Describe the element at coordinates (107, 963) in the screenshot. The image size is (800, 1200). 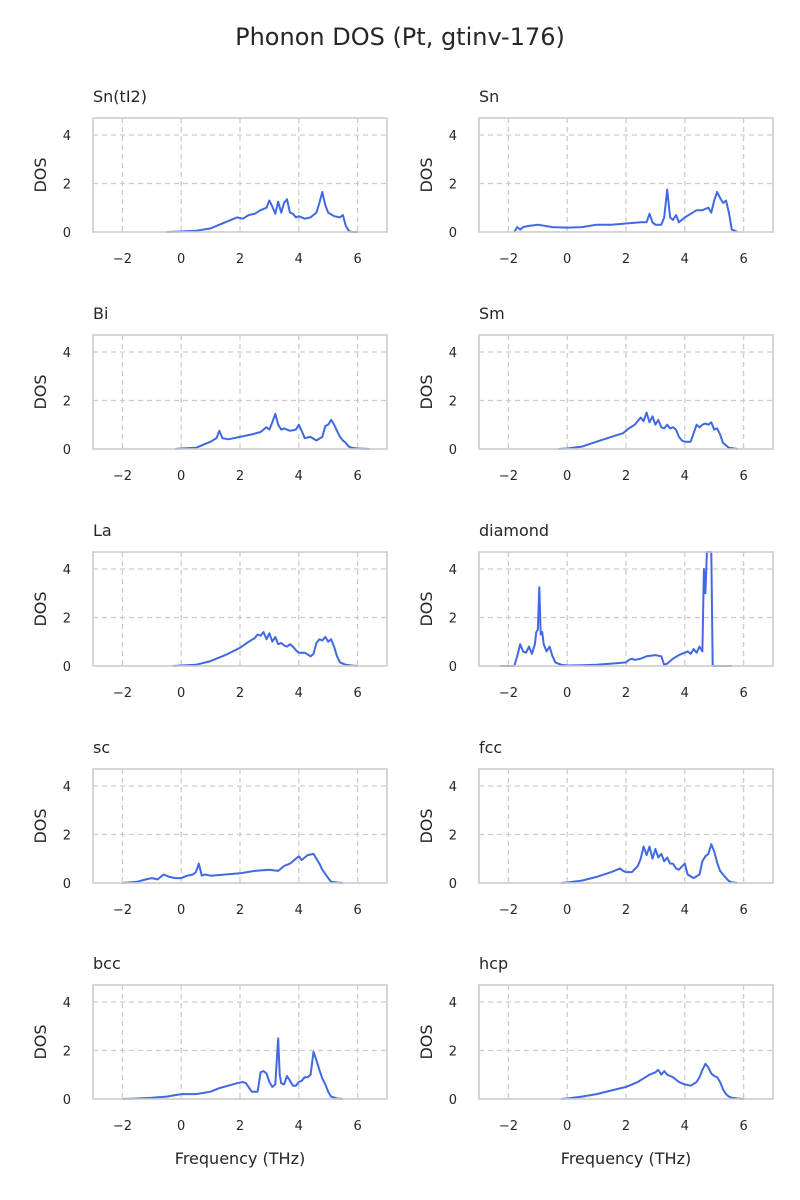
I see `panel-title: bcc` at that location.